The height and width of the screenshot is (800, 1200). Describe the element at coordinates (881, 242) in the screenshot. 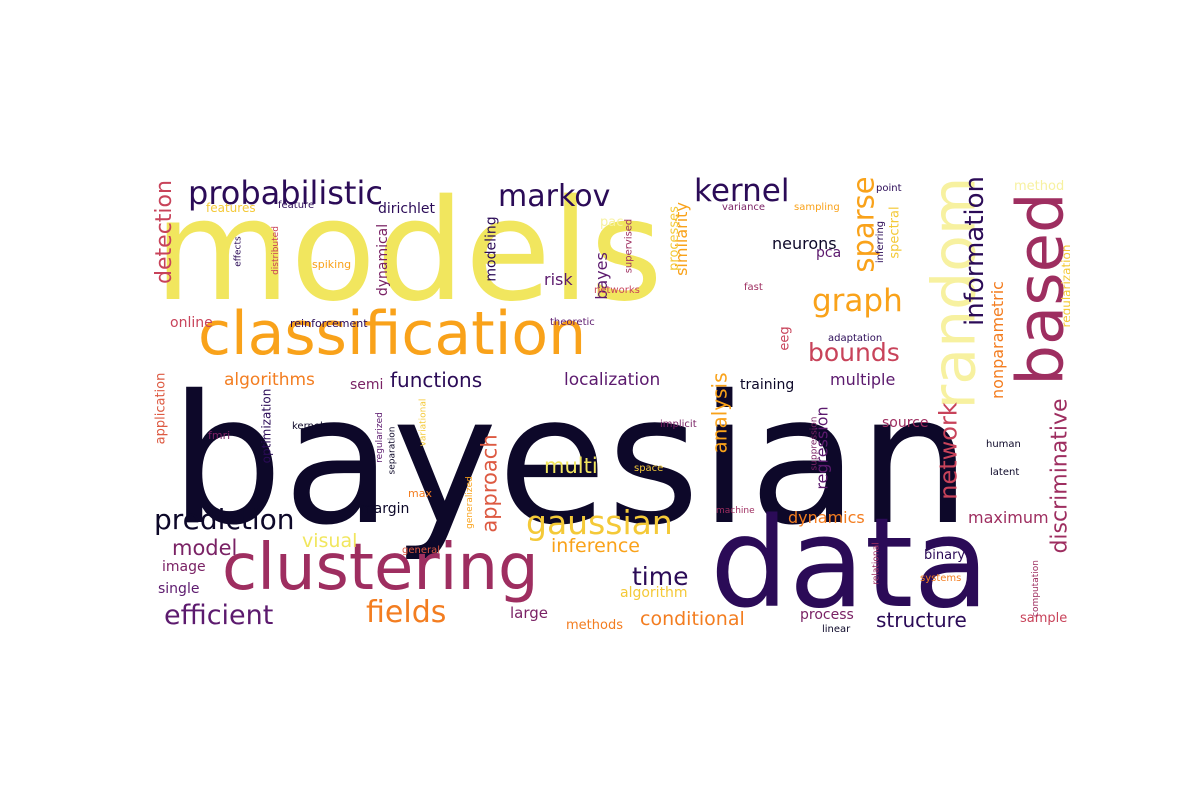

I see `word-inferring: inferring` at that location.